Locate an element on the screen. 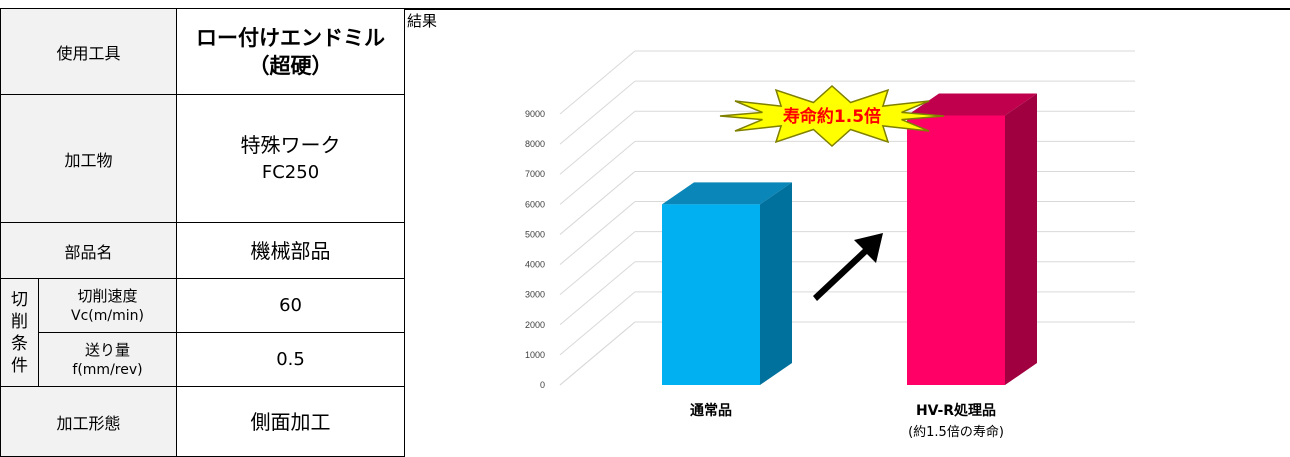  work-value: 特殊ワーク FC250 is located at coordinates (291, 158).